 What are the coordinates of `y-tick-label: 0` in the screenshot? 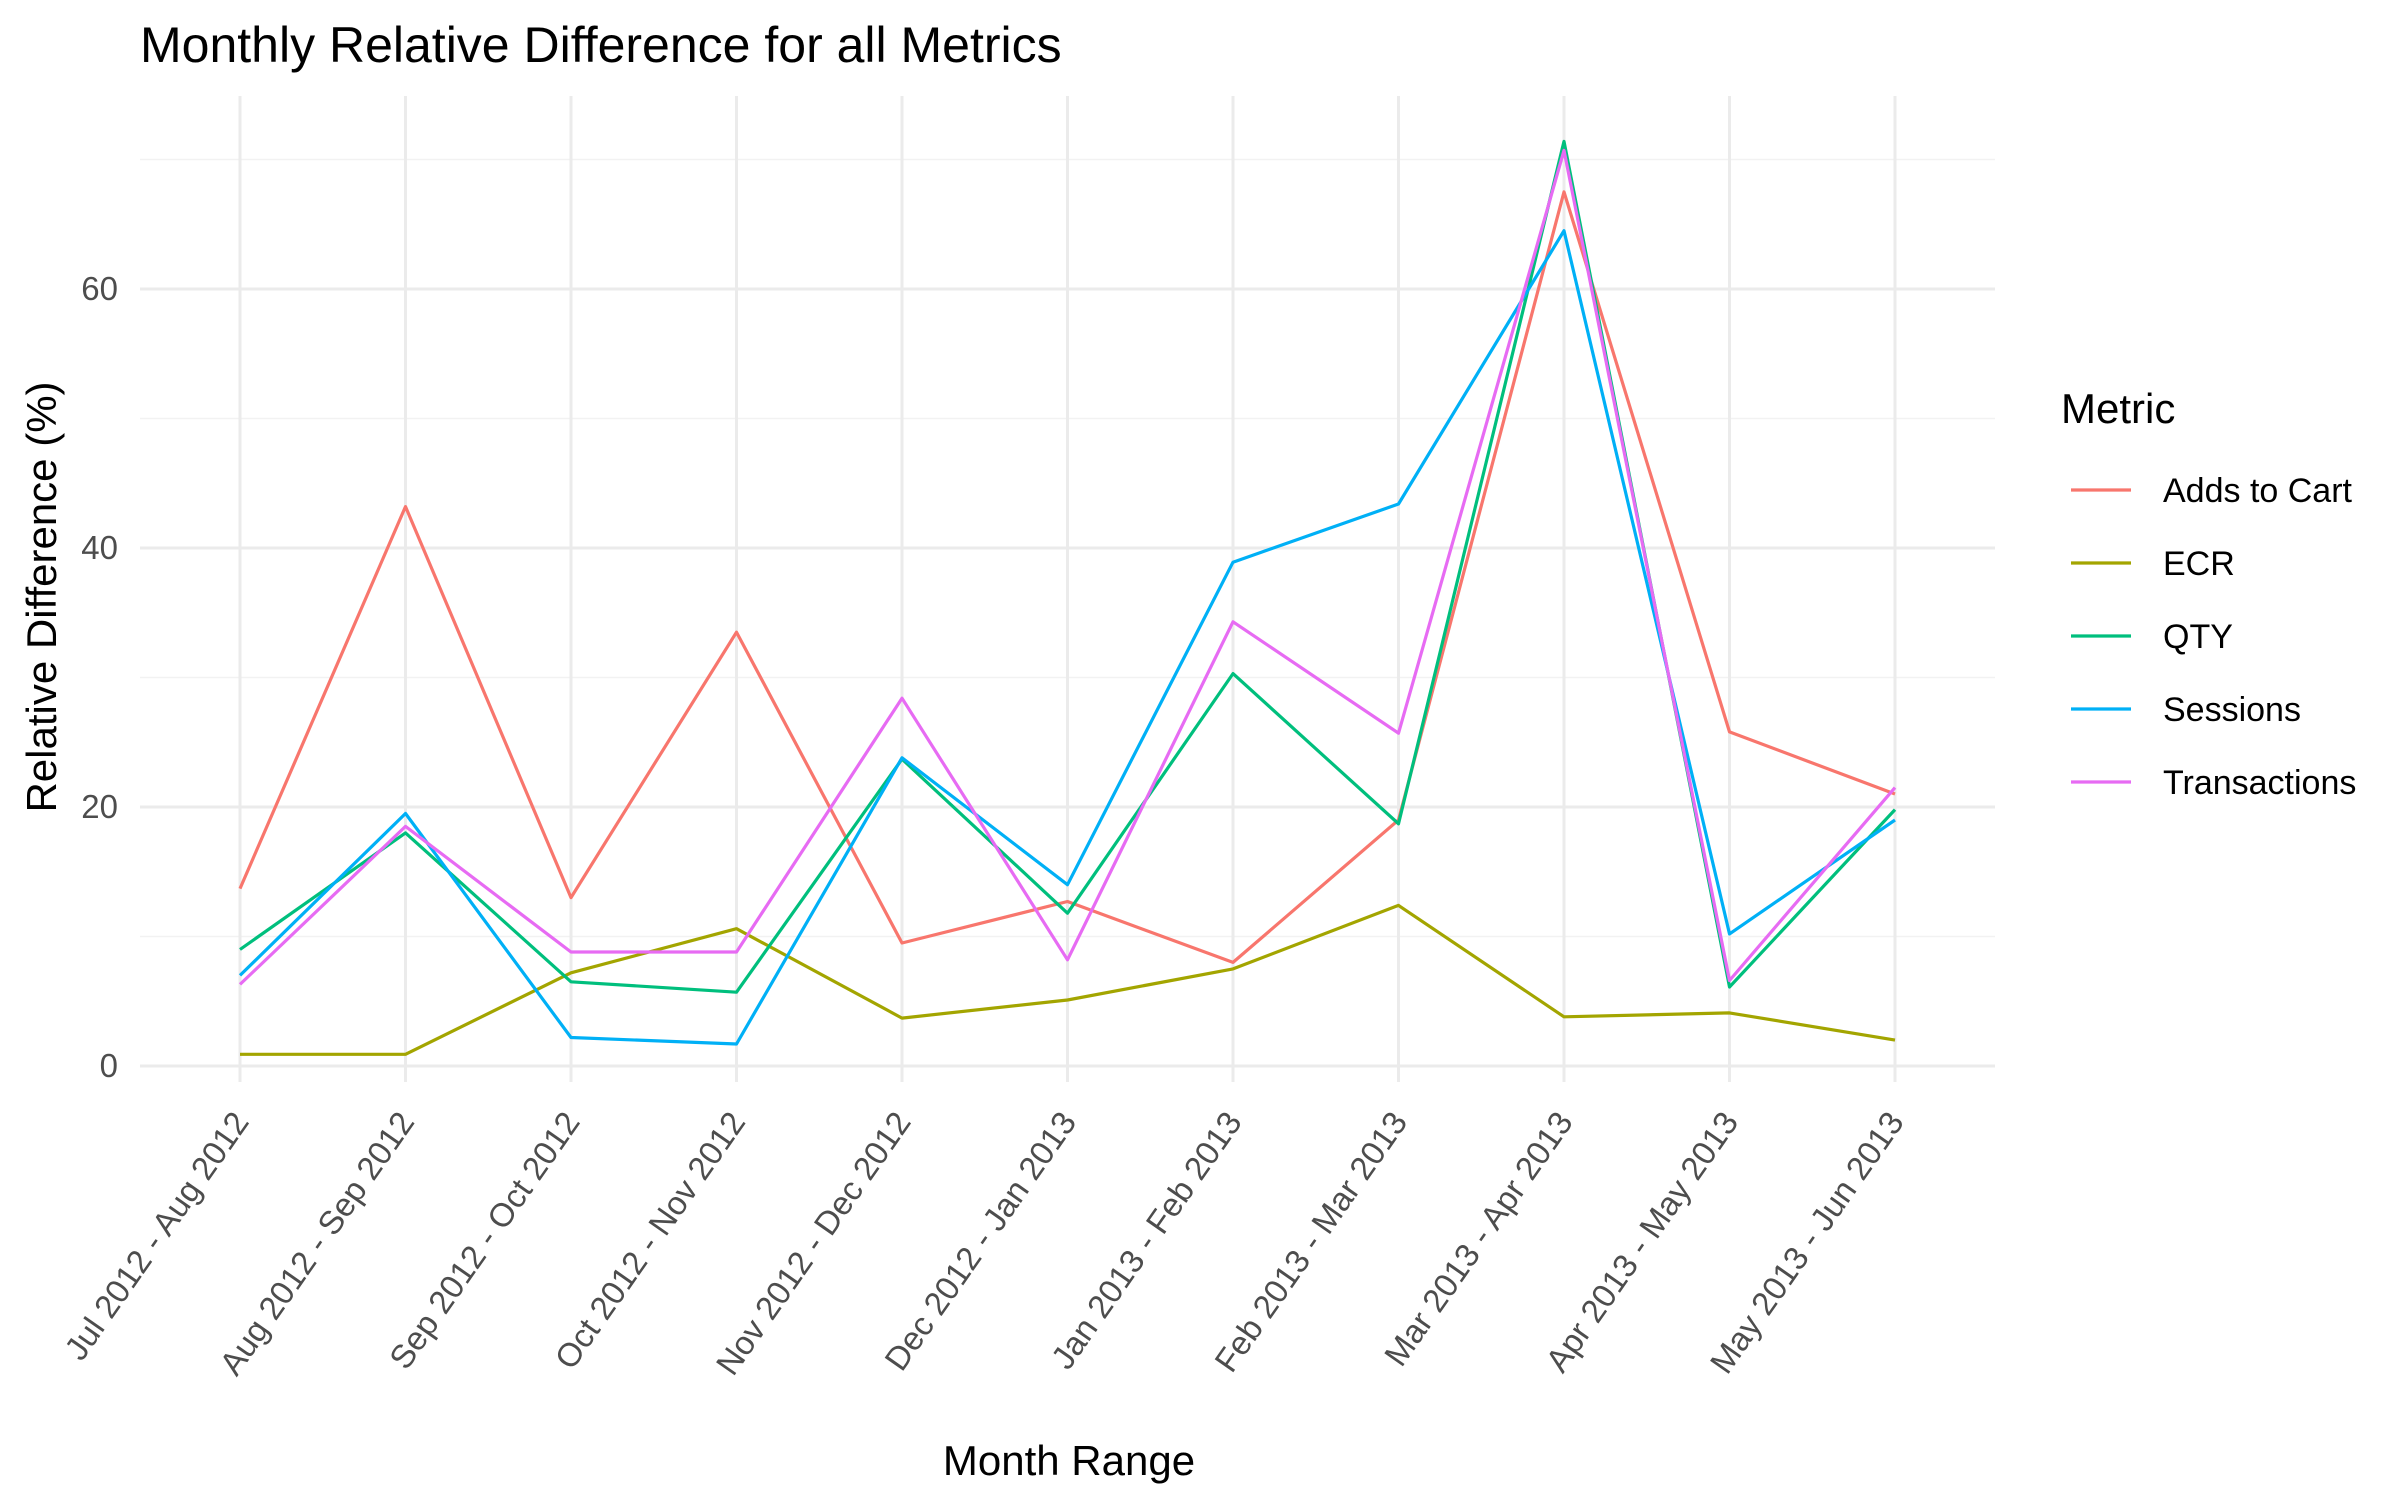 It's located at (109, 1065).